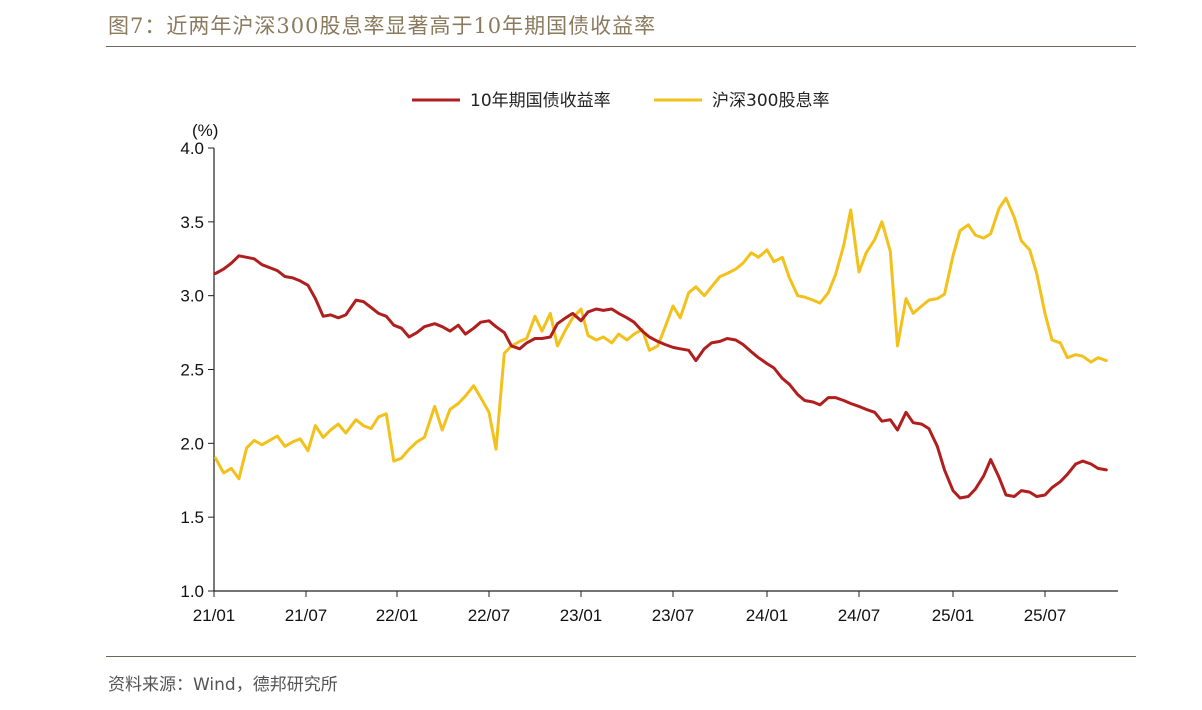 The height and width of the screenshot is (710, 1202). What do you see at coordinates (192, 443) in the screenshot?
I see `y-tick-label: 2.0` at bounding box center [192, 443].